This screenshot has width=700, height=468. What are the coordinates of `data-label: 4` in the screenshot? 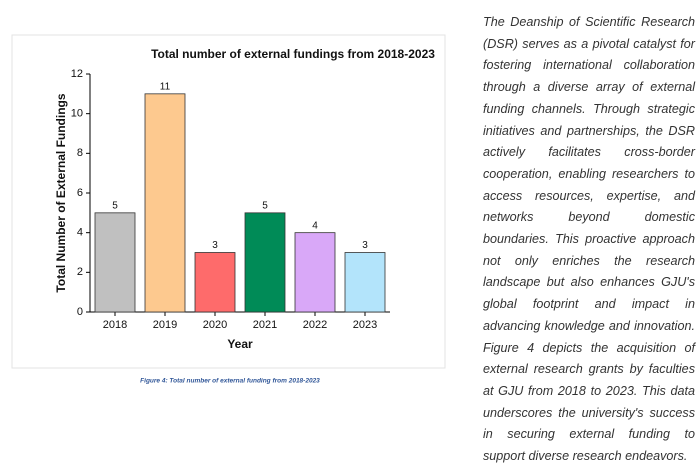 It's located at (315, 225).